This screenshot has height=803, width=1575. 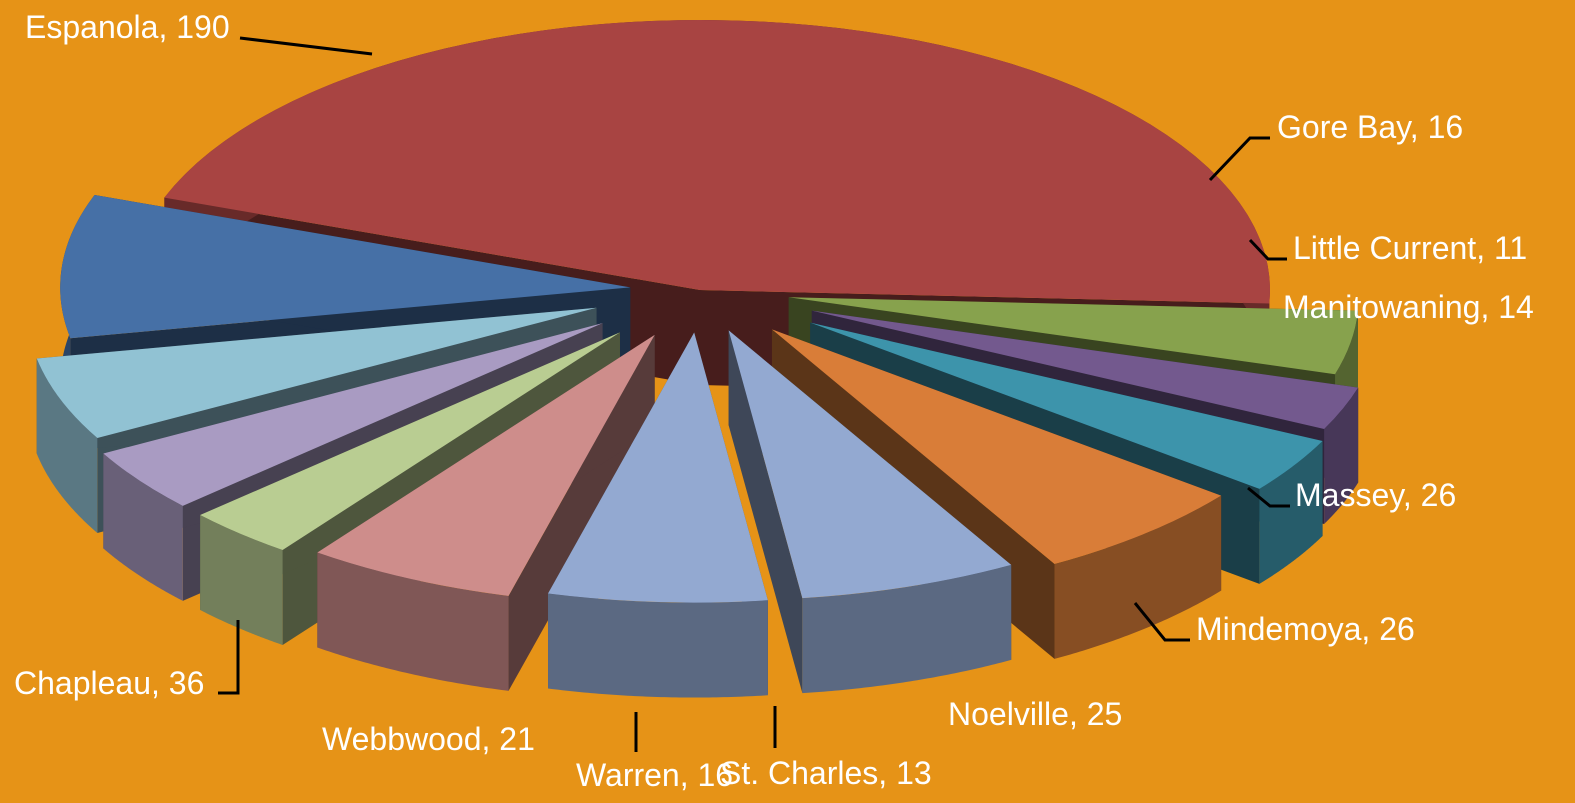 I want to click on leader-line-mindemoya, so click(x=1161, y=622).